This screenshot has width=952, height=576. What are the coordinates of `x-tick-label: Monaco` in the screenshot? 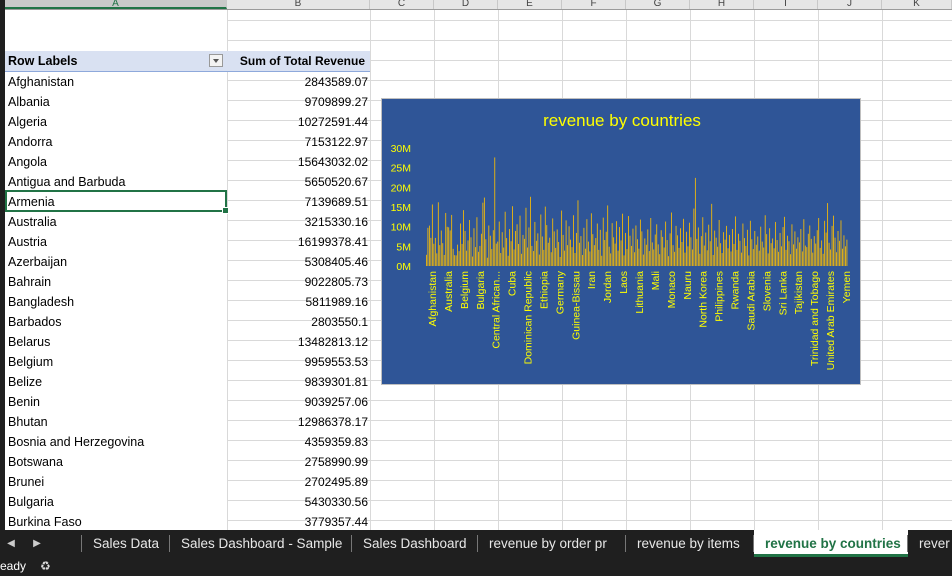 It's located at (672, 290).